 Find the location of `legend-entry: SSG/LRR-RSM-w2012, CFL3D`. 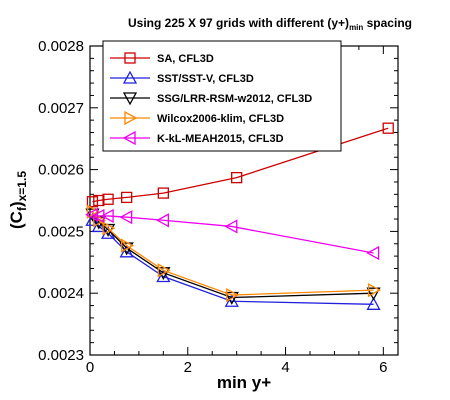

legend-entry: SSG/LRR-RSM-w2012, CFL3D is located at coordinates (211, 99).